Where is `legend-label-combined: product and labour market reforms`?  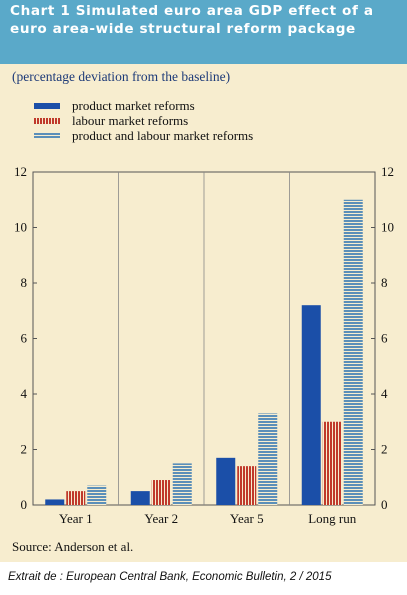
legend-label-combined: product and labour market reforms is located at coordinates (163, 135).